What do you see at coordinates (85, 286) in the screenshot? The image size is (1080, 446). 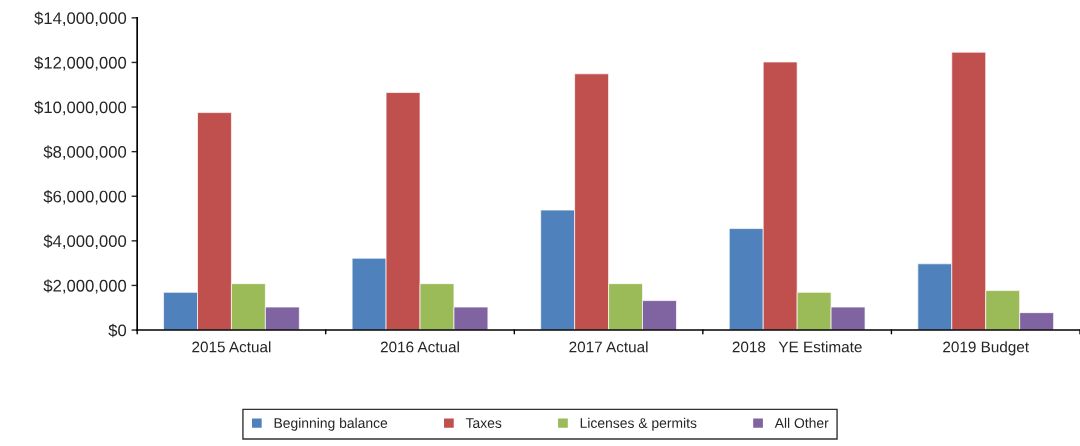 I see `y-tick-label: $2,000,000` at bounding box center [85, 286].